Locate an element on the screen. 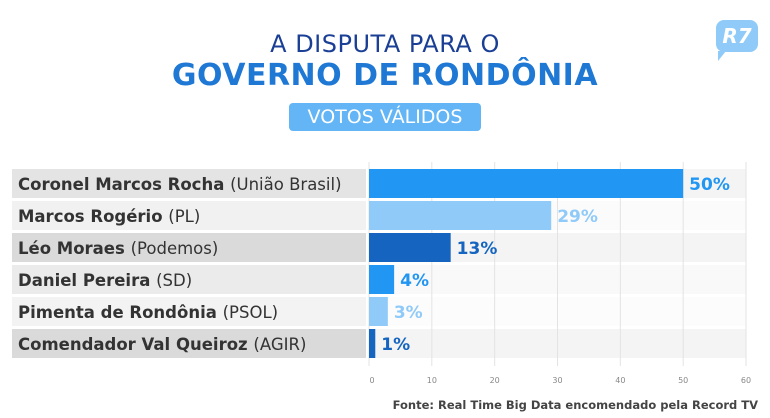 Image resolution: width=770 pixels, height=418 pixels. candidate-label: Daniel Pereira (SD) is located at coordinates (105, 280).